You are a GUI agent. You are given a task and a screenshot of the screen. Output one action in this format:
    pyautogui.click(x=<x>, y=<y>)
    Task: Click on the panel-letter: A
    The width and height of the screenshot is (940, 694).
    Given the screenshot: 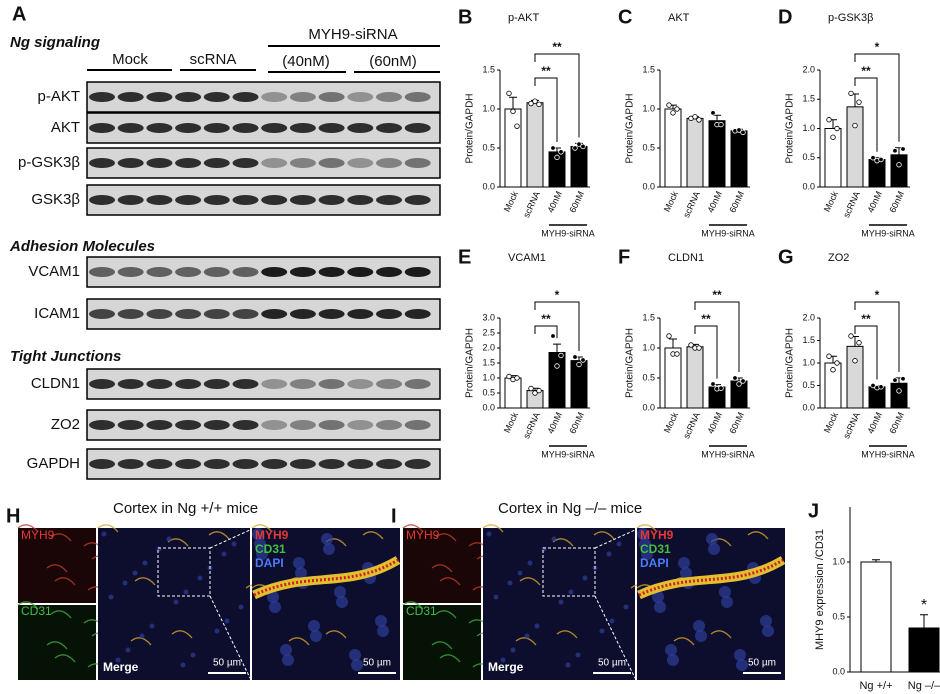 What is the action you would take?
    pyautogui.click(x=19, y=14)
    